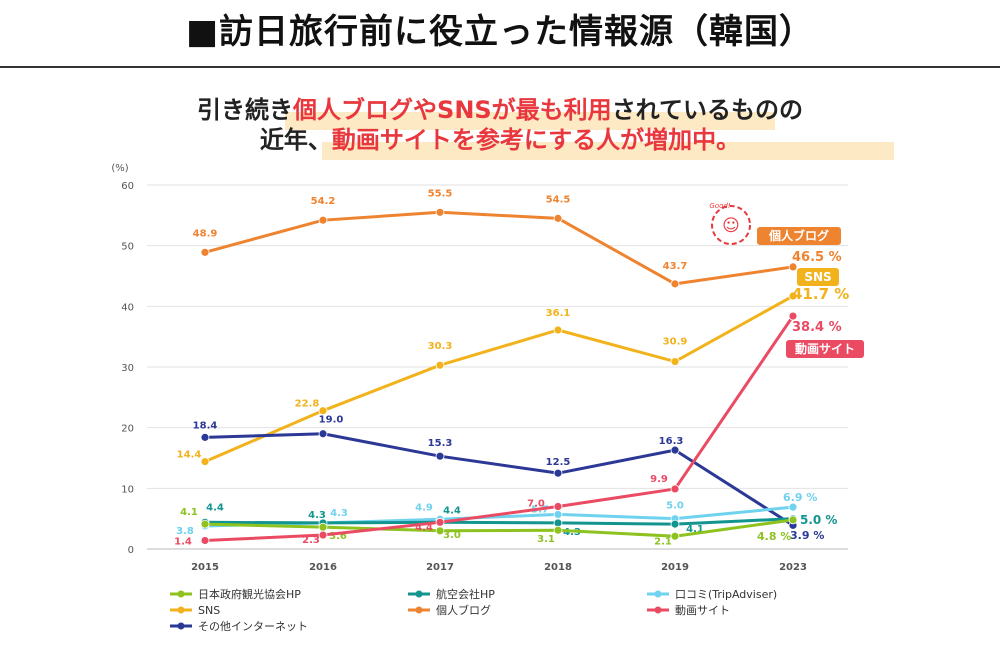 This screenshot has height=645, width=1000. I want to click on data-label-other: 12.5, so click(558, 462).